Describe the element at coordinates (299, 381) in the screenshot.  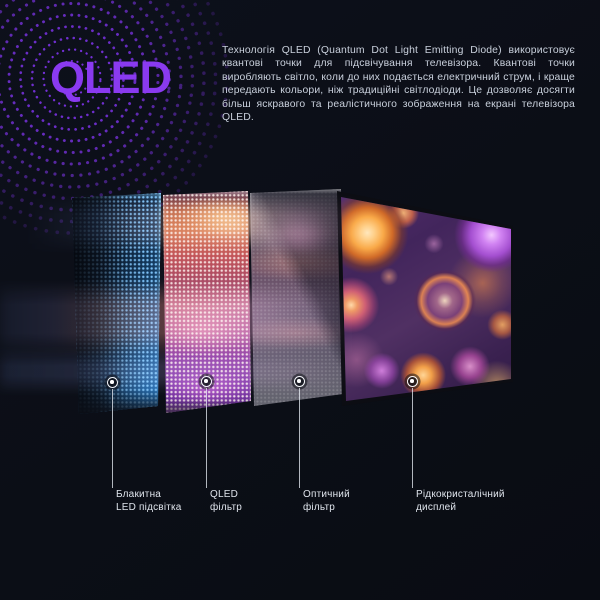
I see `marker-optical-filter-icon` at that location.